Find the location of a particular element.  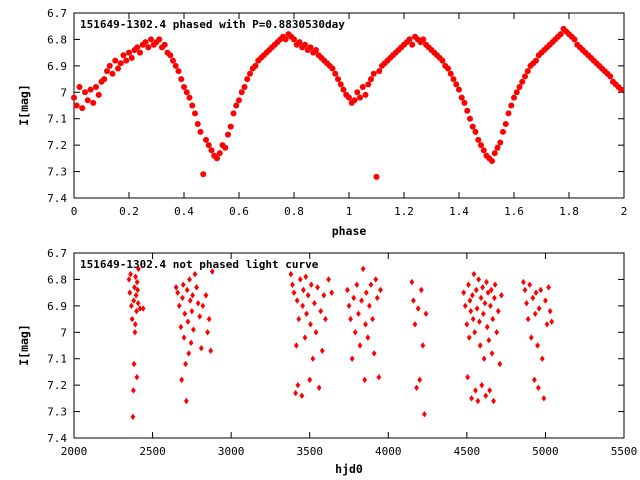

x-axis-label: hjd0 is located at coordinates (349, 469).